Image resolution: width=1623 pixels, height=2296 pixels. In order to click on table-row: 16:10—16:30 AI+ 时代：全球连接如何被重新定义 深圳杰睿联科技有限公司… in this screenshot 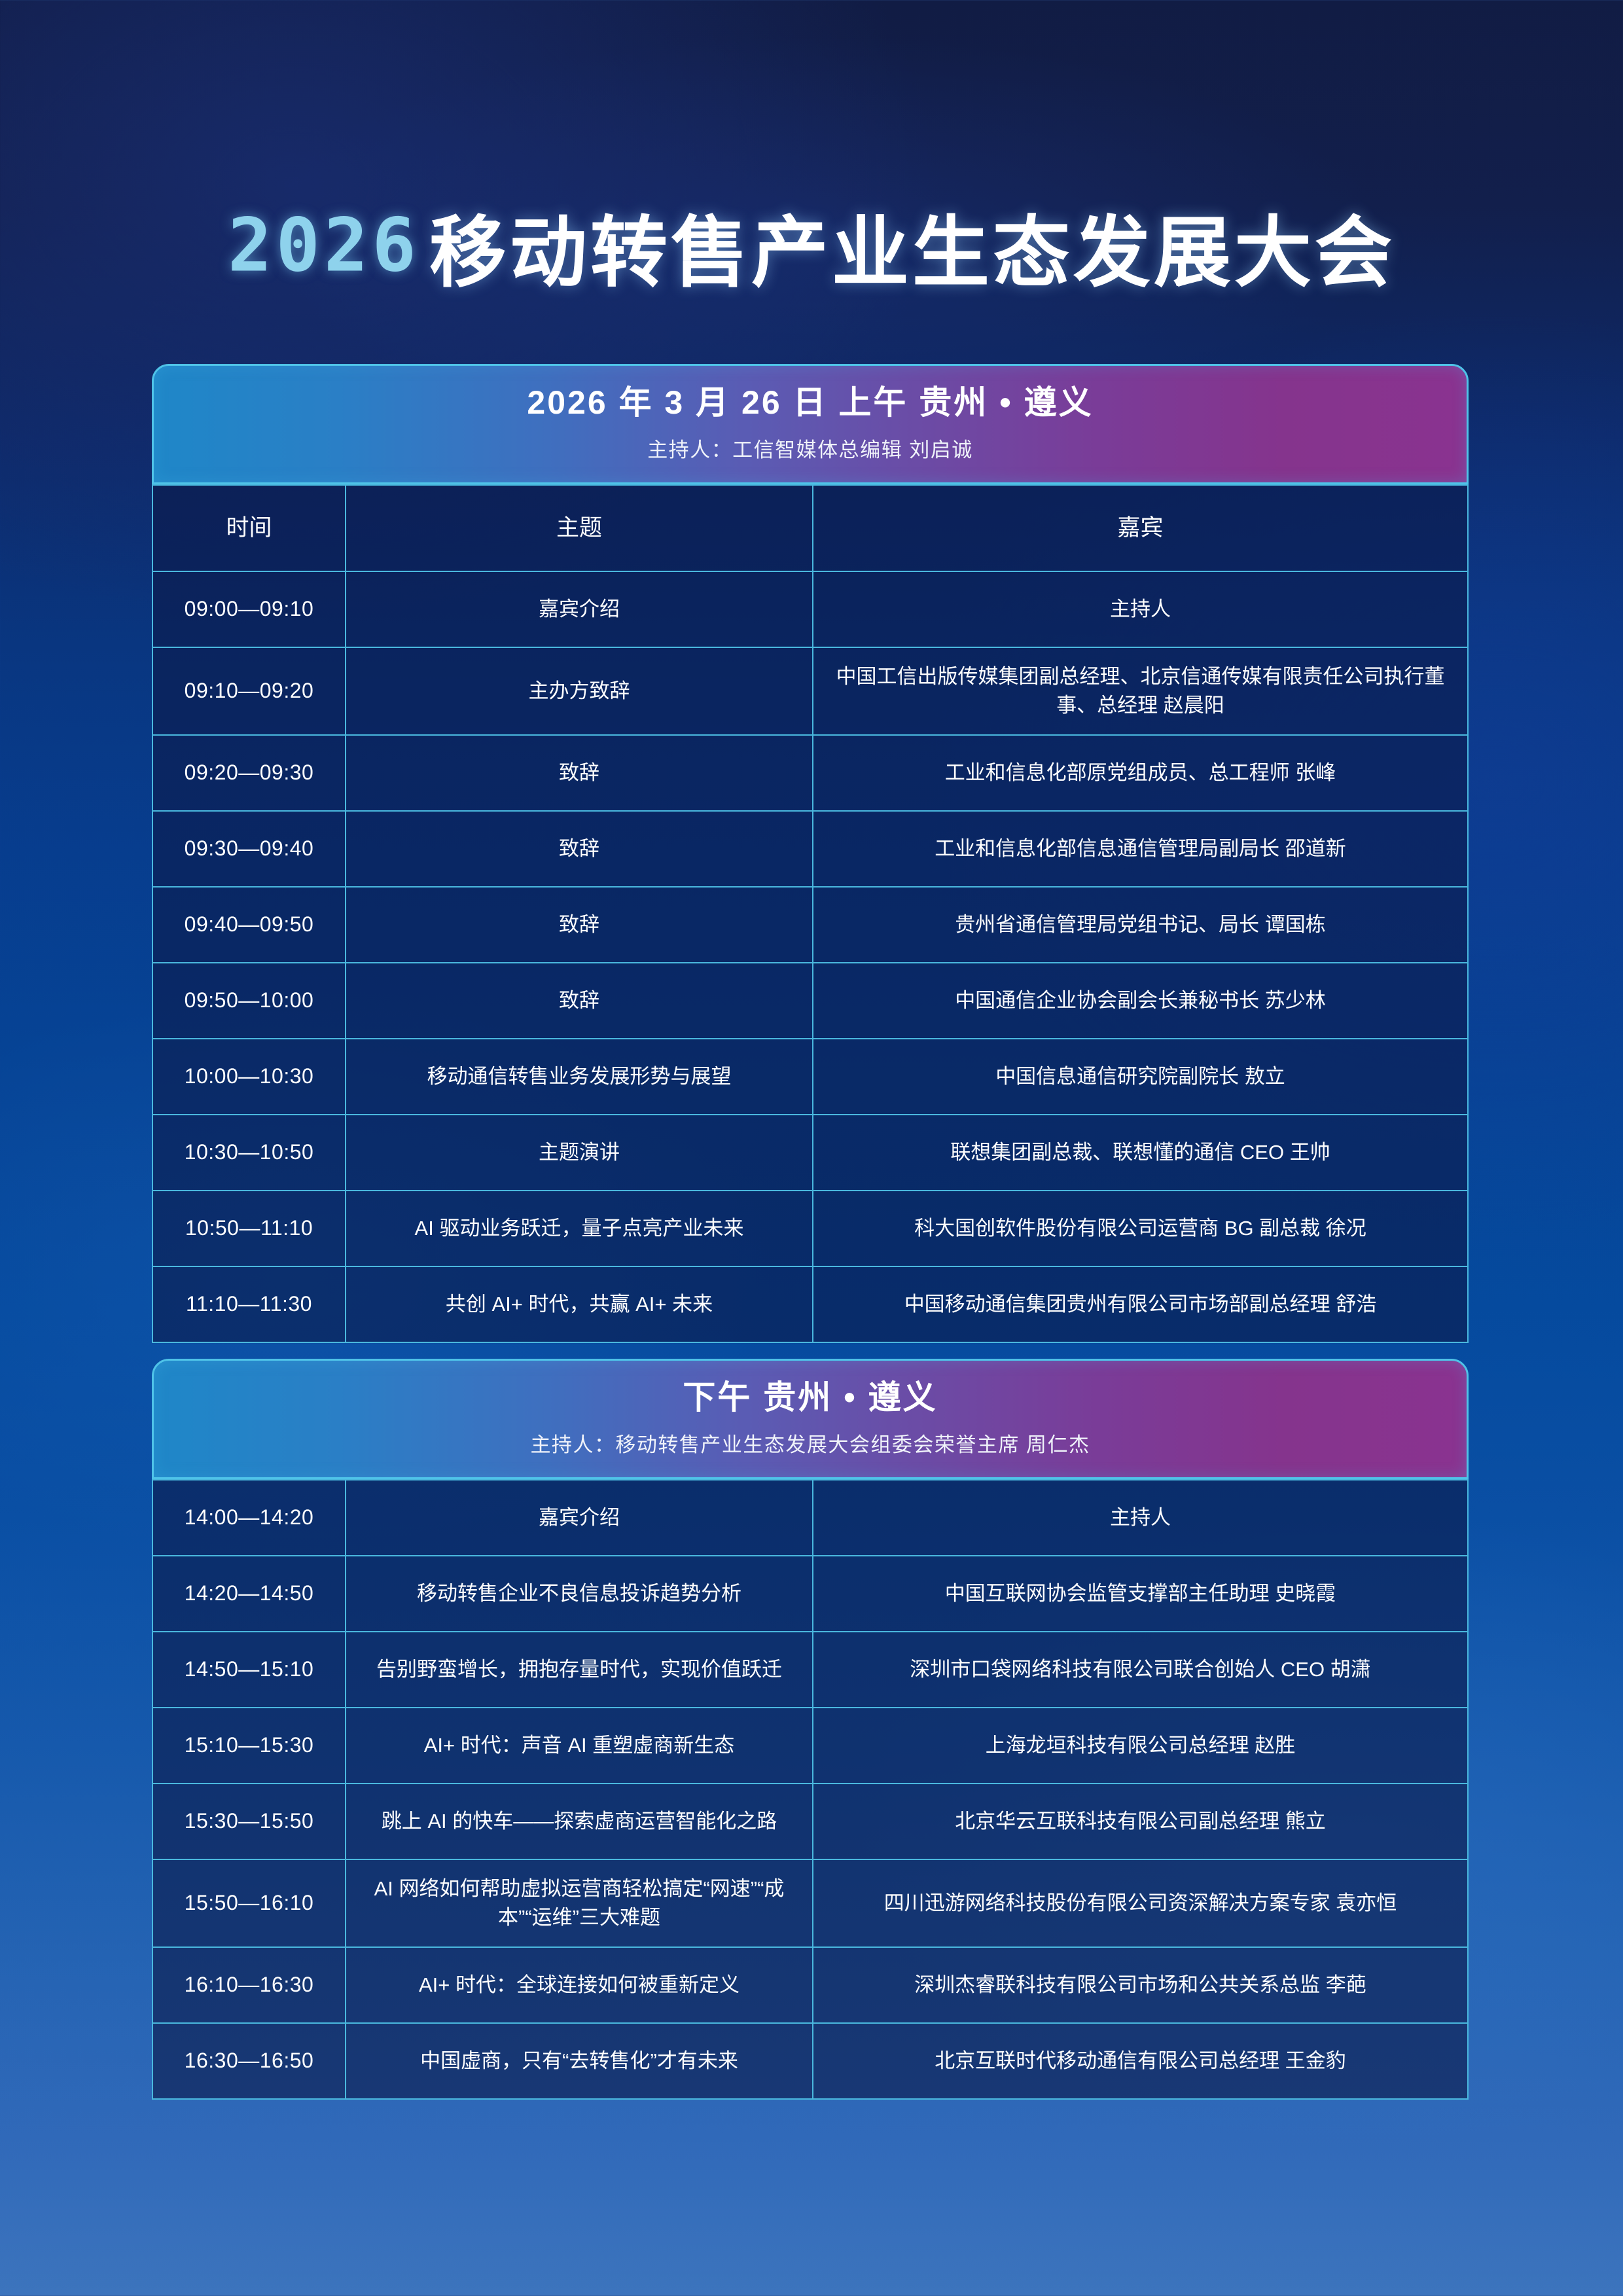, I will do `click(810, 1985)`.